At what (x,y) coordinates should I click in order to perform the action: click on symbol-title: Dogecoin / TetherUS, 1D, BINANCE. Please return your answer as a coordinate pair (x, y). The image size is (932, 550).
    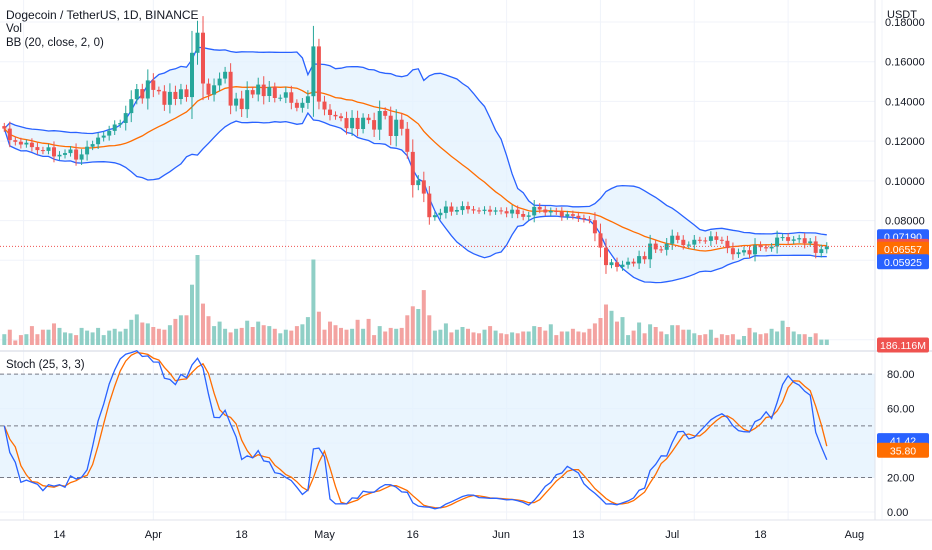
    Looking at the image, I should click on (102, 15).